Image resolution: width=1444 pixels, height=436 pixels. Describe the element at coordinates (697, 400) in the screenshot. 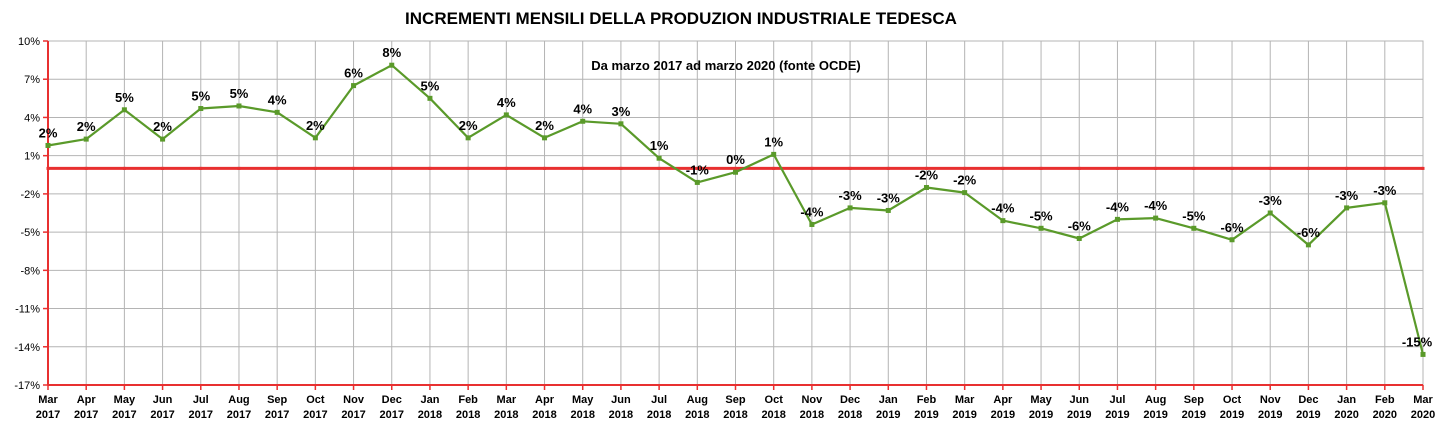

I see `x-tick-month: Aug` at that location.